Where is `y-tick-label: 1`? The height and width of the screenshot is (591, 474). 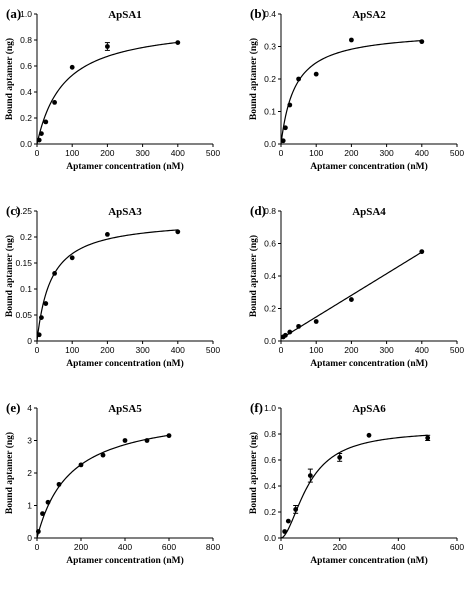
y-tick-label: 1 is located at coordinates (29, 506).